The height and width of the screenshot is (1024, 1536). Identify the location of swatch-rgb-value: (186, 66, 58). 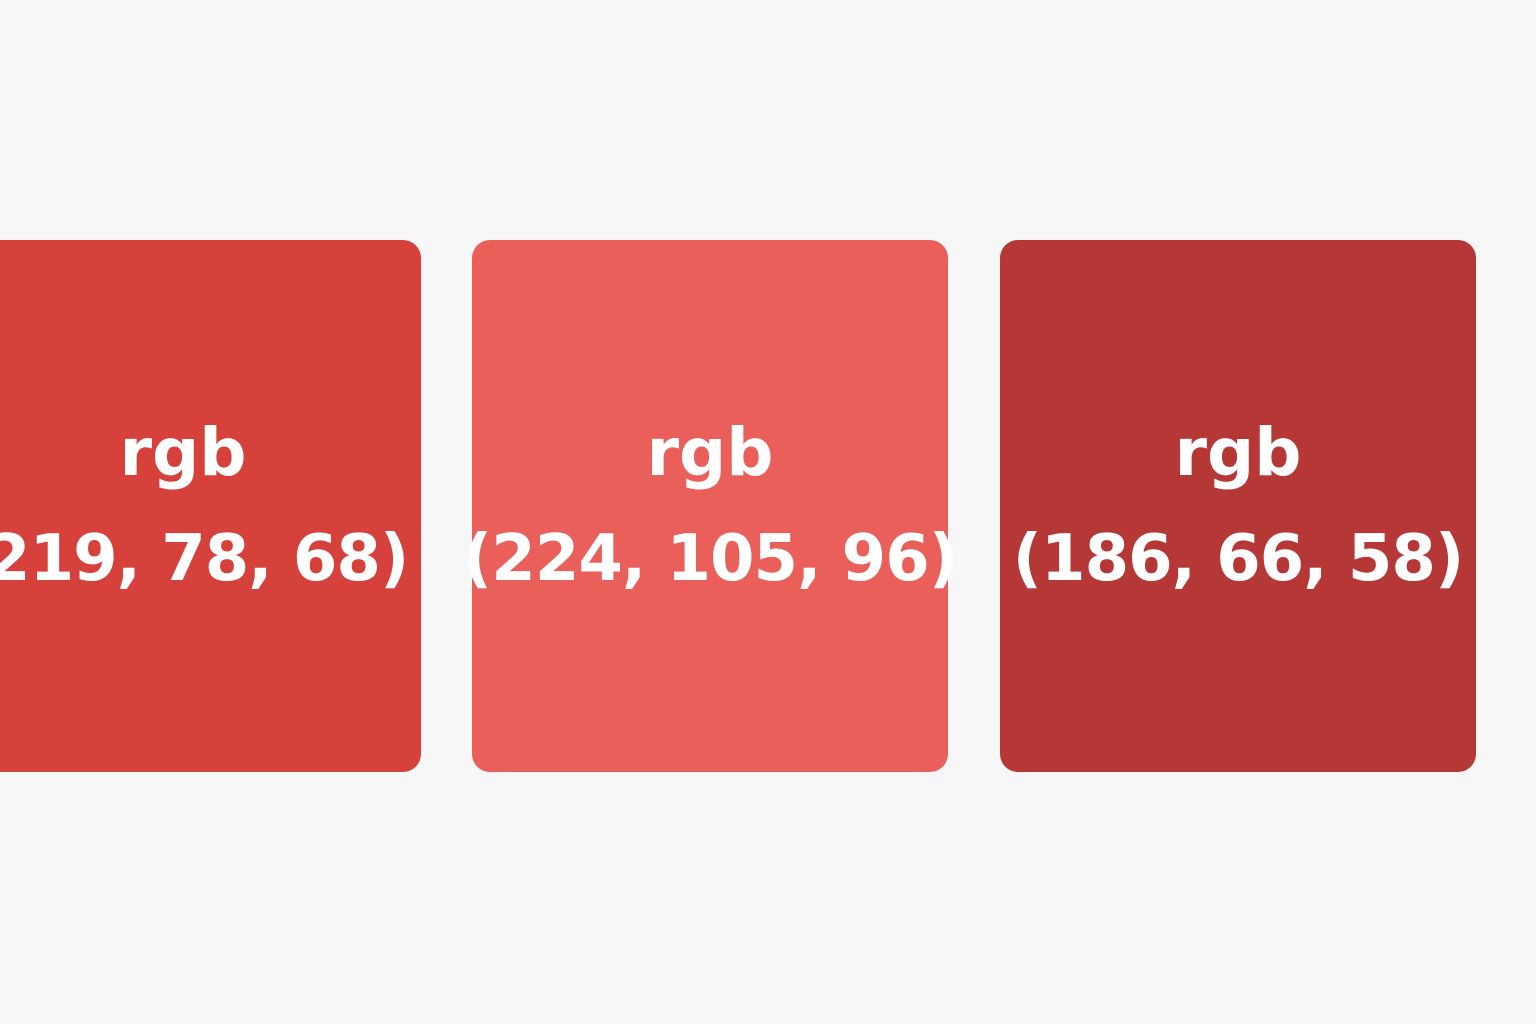
(1238, 559).